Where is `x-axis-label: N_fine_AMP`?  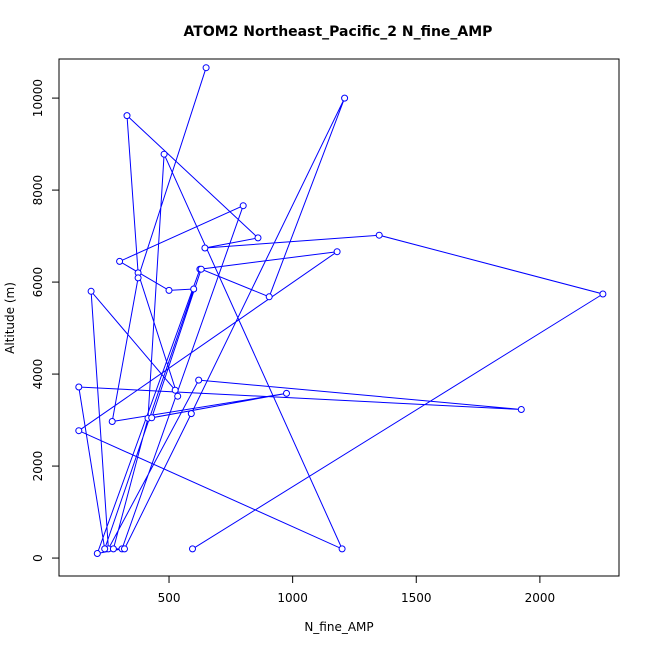
x-axis-label: N_fine_AMP is located at coordinates (338, 627).